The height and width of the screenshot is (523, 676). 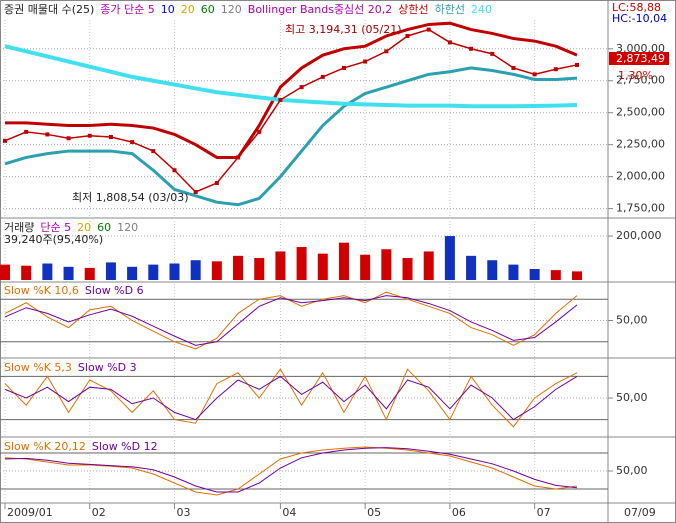 I want to click on y-tick-label: 2,500,00, so click(x=640, y=112).